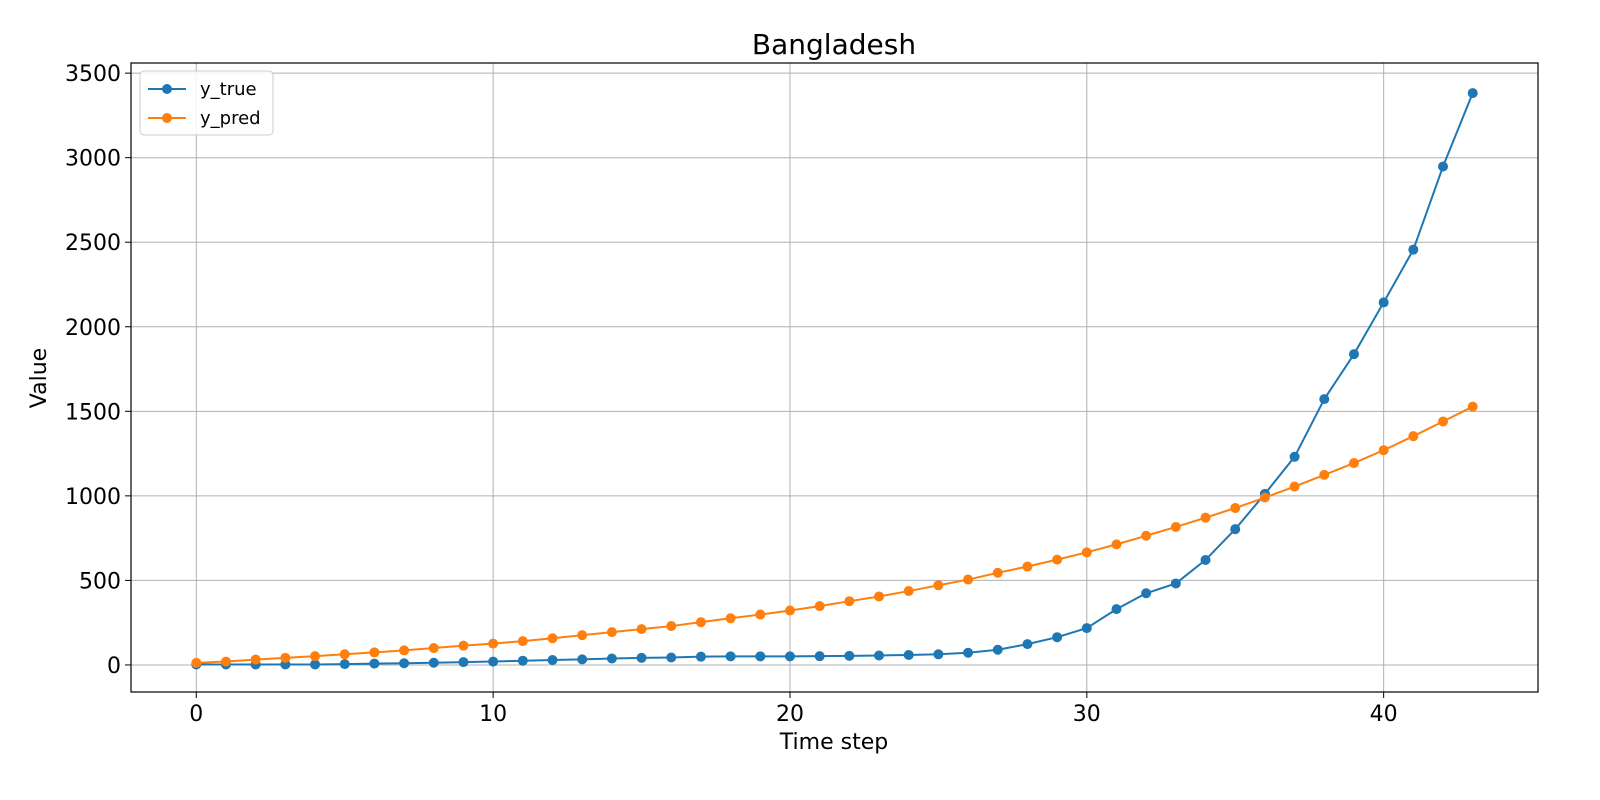 The image size is (1600, 800). I want to click on y-tick-label: 1500, so click(93, 412).